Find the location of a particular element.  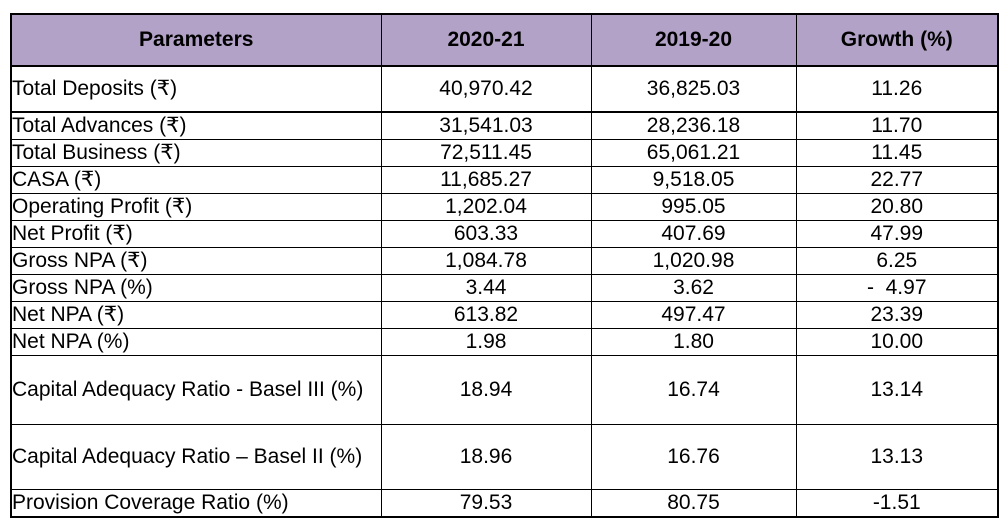

parameter-cell: Net Profit (₹) is located at coordinates (196, 234).